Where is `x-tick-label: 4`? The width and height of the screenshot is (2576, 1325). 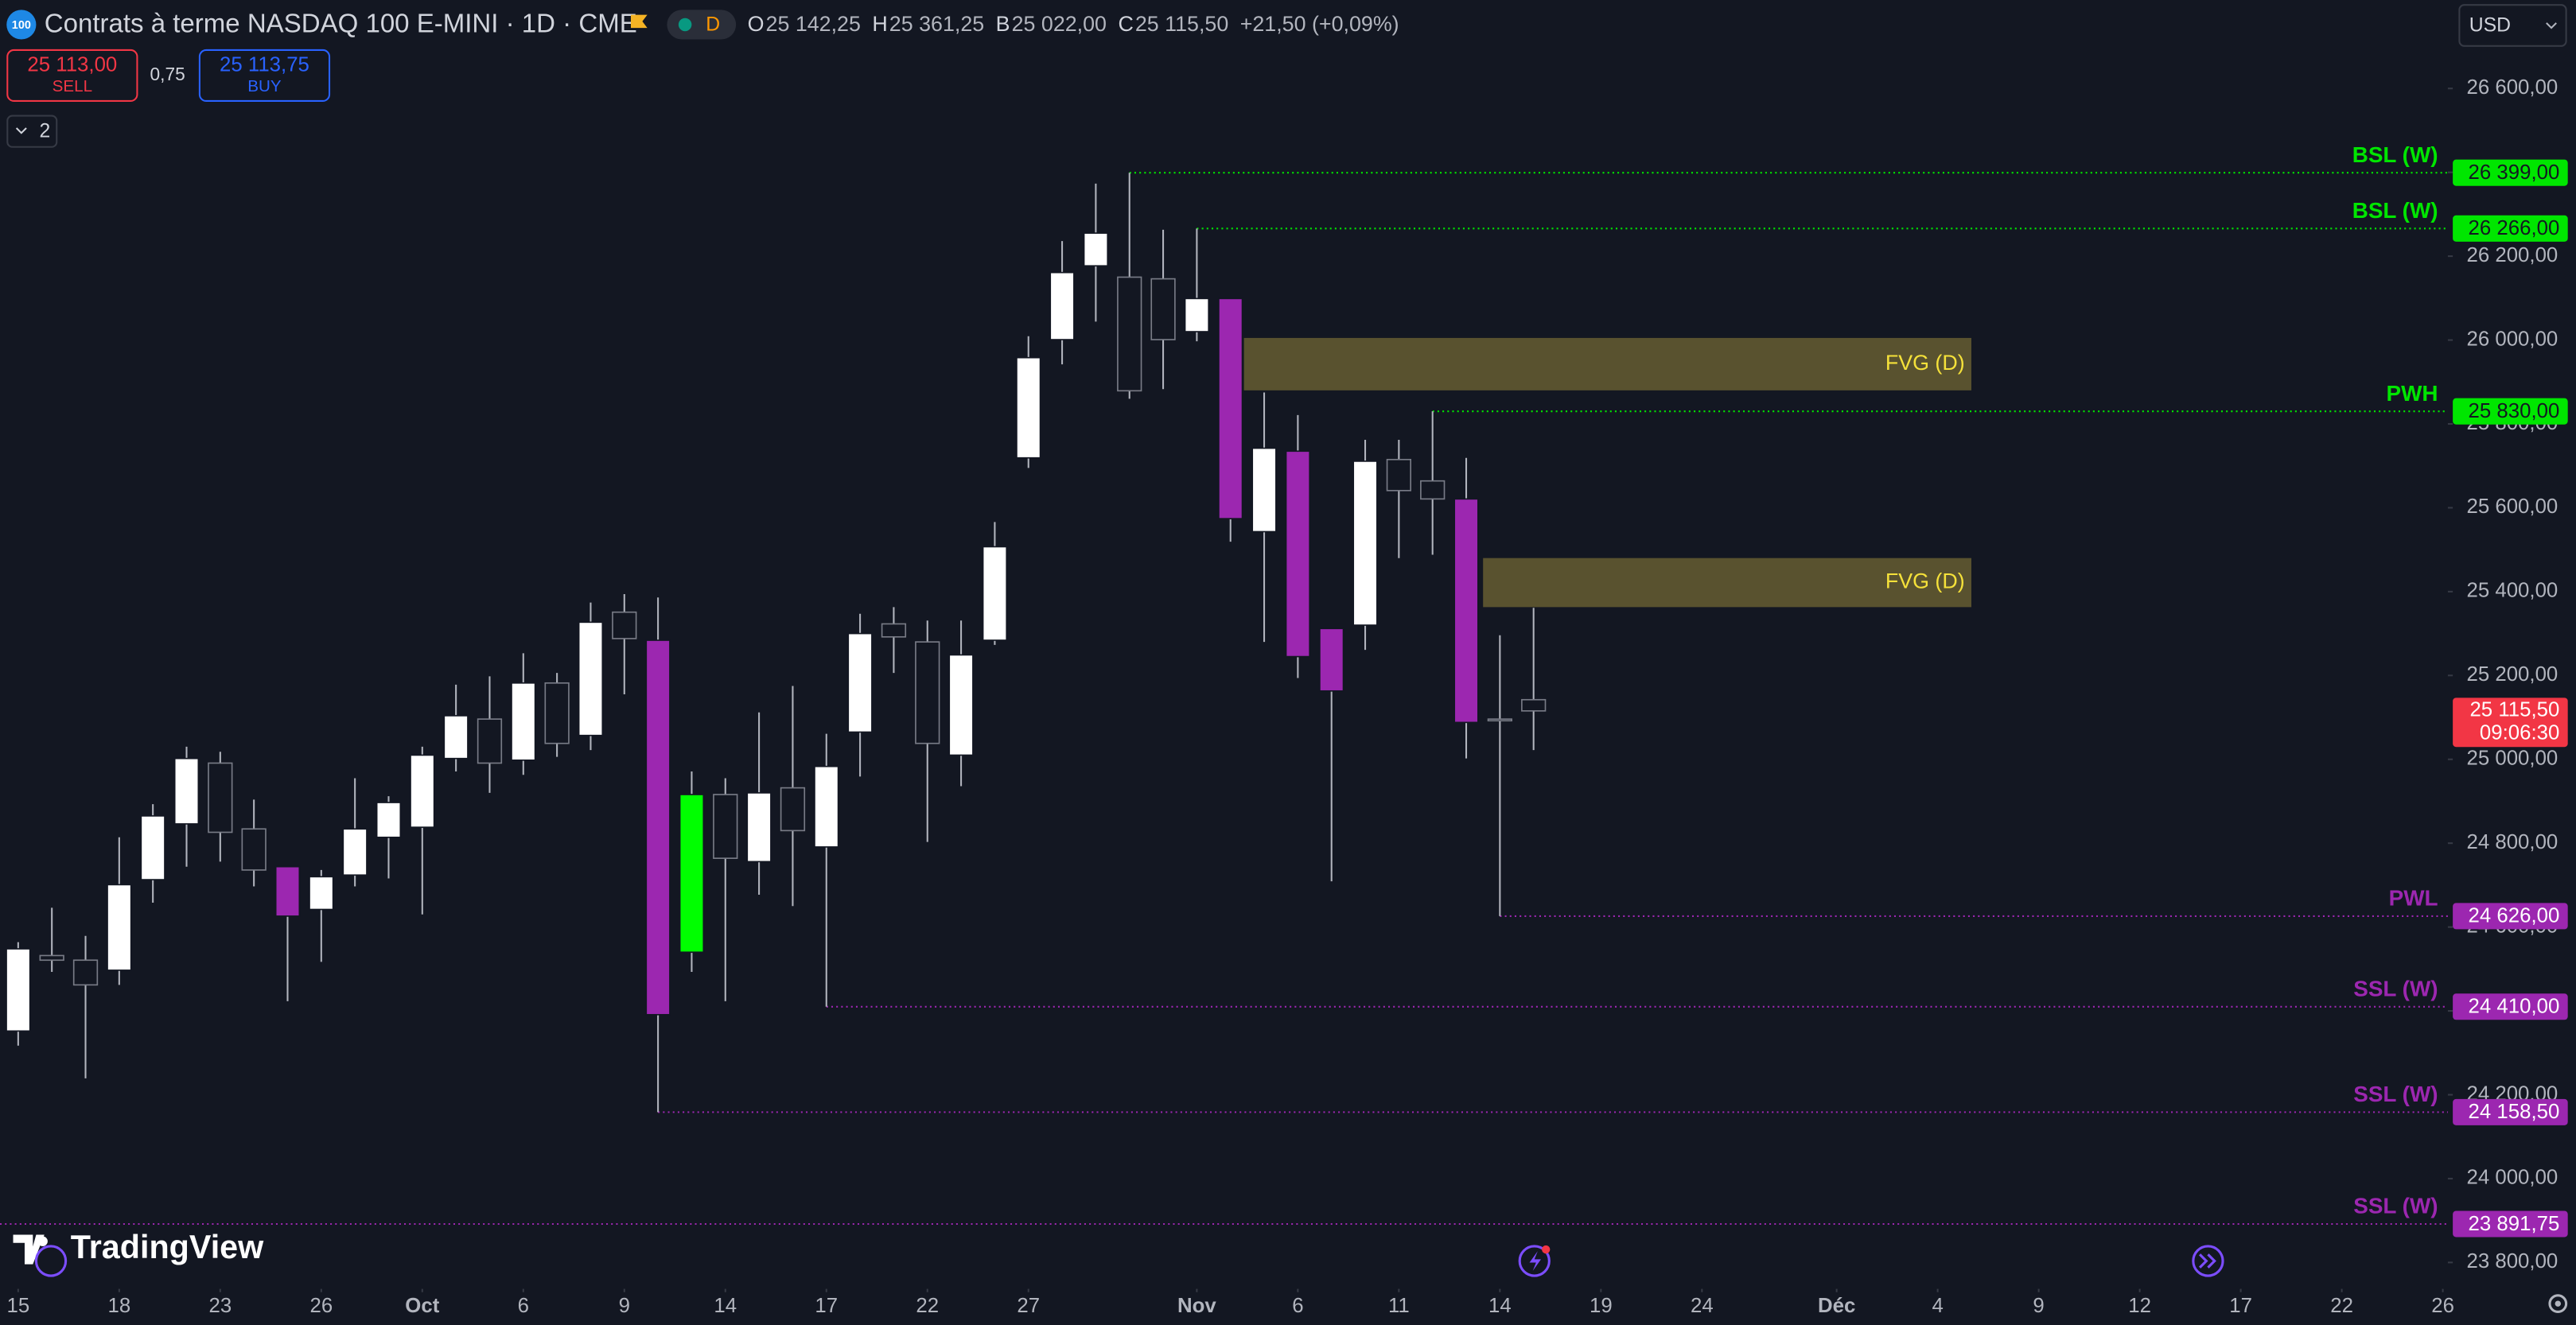 x-tick-label: 4 is located at coordinates (1938, 1306).